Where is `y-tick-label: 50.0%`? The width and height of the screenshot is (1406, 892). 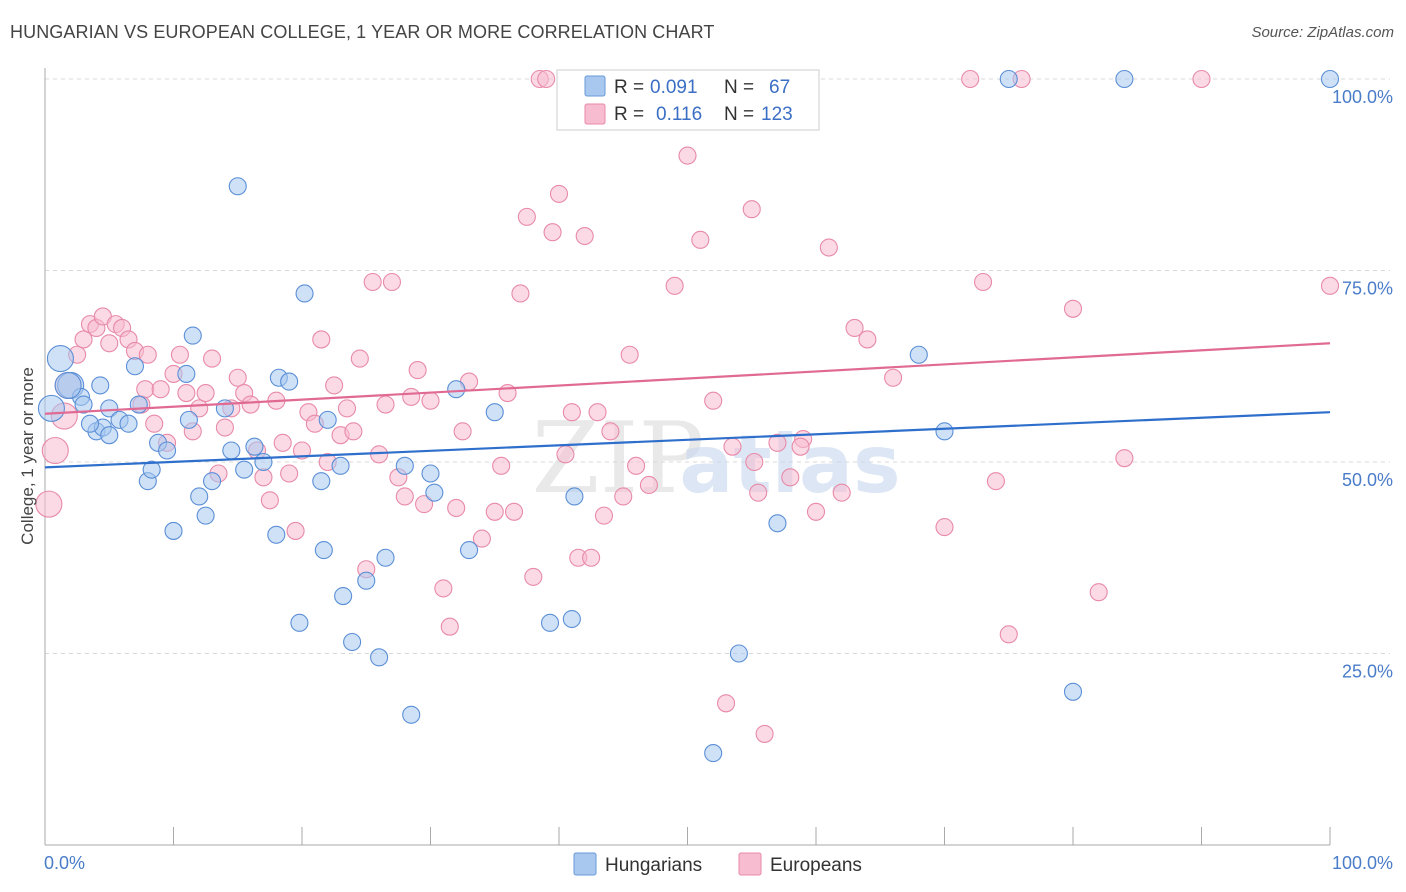 y-tick-label: 50.0% is located at coordinates (1367, 480).